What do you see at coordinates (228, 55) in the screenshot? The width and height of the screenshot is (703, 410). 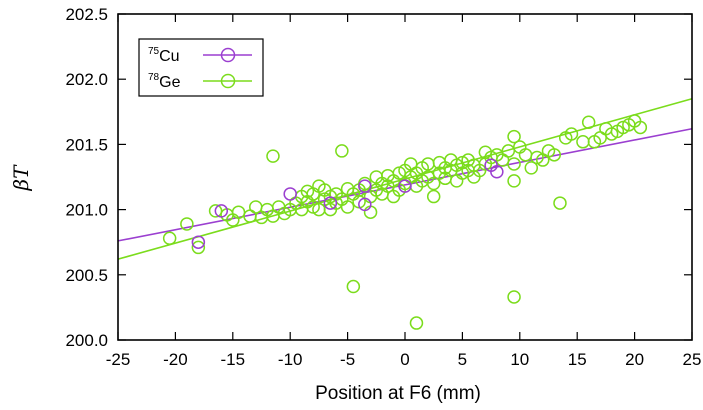 I see `legend-marker-cu` at bounding box center [228, 55].